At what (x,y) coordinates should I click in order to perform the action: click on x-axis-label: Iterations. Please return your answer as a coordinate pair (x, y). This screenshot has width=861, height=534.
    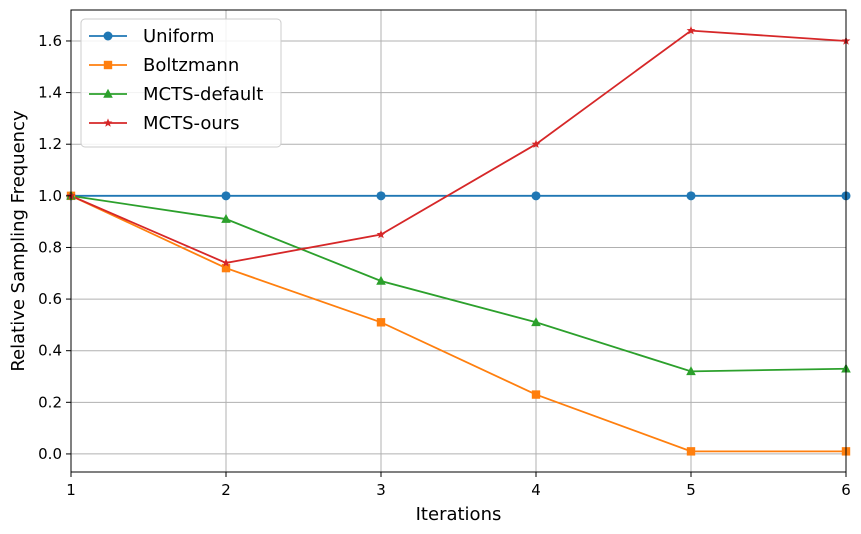
    Looking at the image, I should click on (459, 514).